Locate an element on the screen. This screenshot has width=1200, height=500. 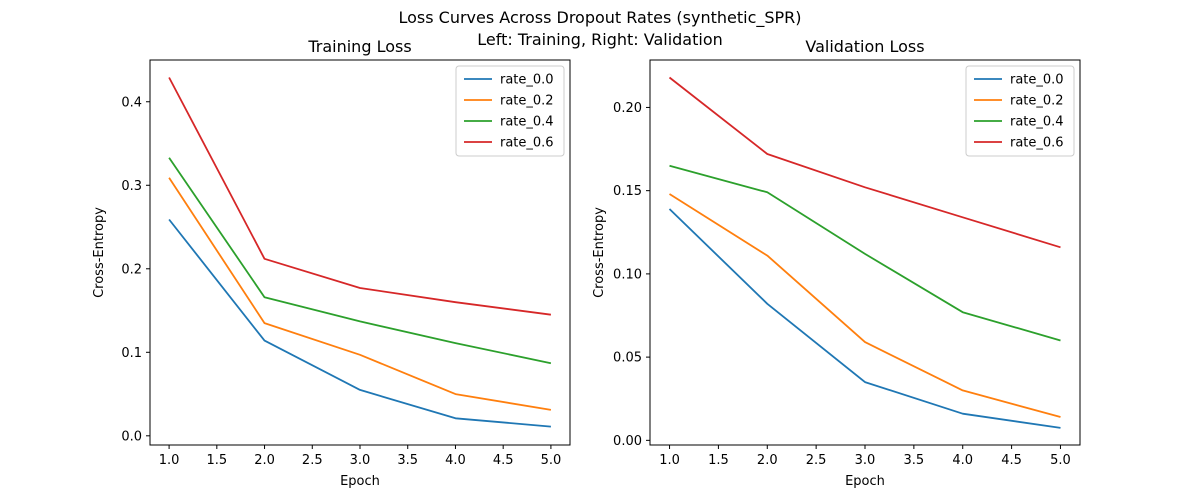
validation-y-tick-label: 0.10 is located at coordinates (627, 274).